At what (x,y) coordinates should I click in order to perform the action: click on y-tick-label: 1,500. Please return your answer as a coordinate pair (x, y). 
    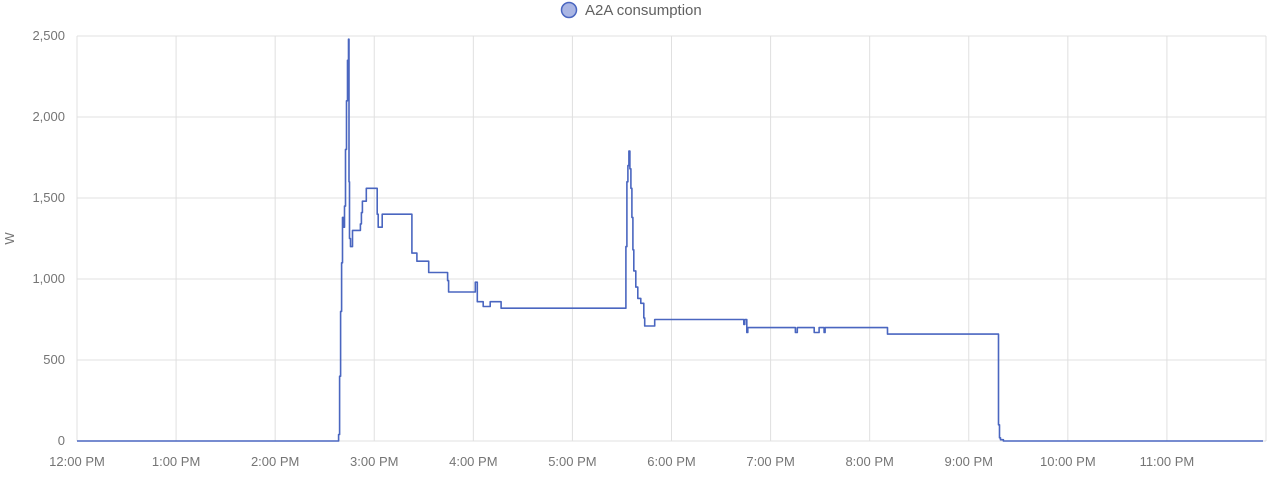
    Looking at the image, I should click on (48, 197).